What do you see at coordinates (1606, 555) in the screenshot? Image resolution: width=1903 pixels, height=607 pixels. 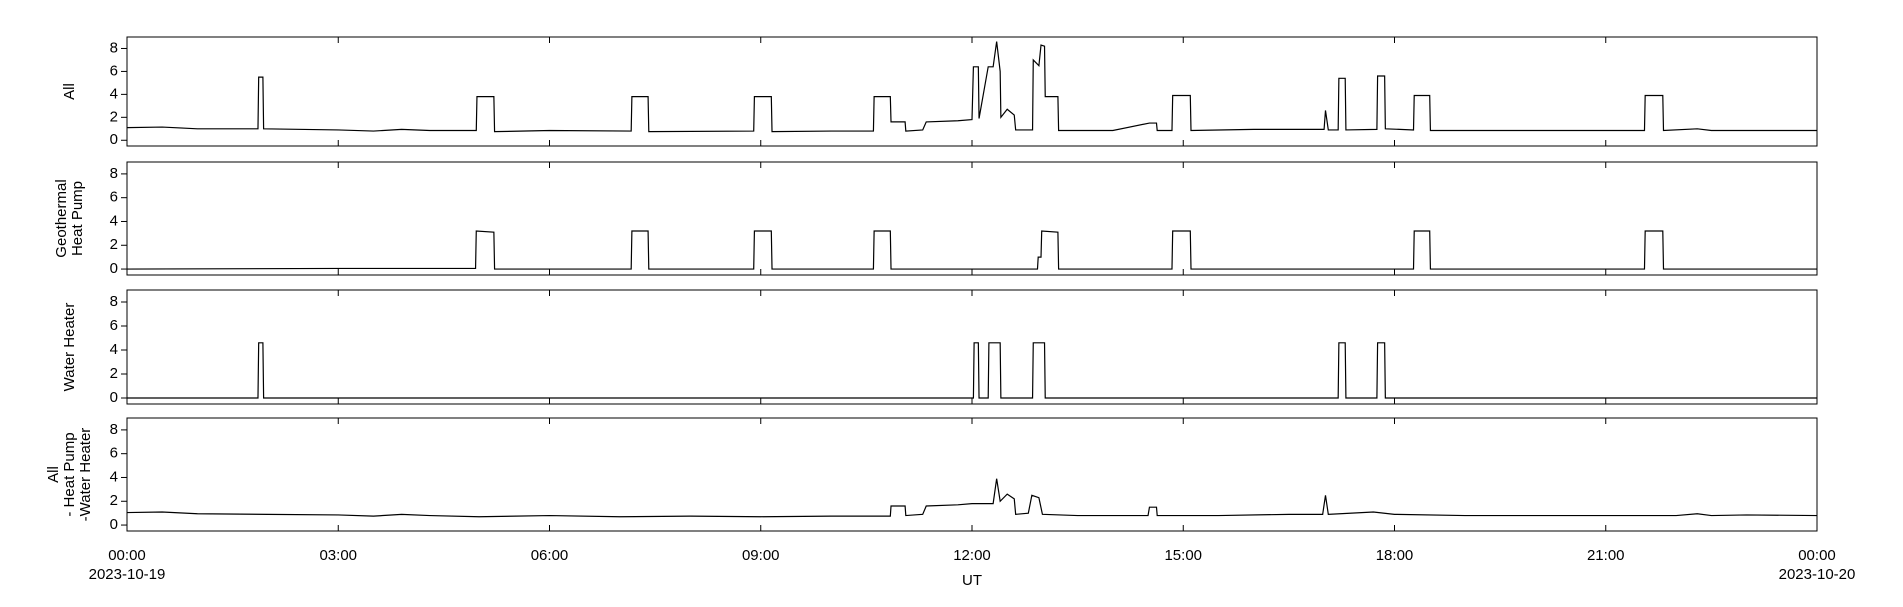 I see `x-tick-label: 21:00` at bounding box center [1606, 555].